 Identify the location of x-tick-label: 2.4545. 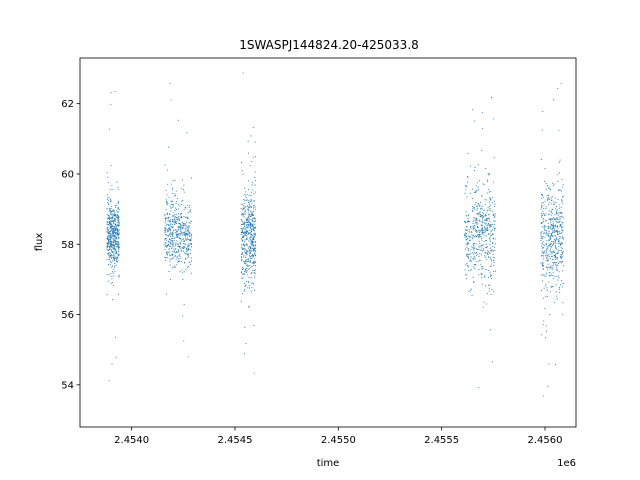
(235, 440).